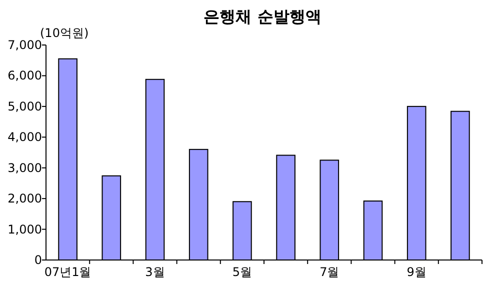 This screenshot has width=495, height=291. What do you see at coordinates (330, 272) in the screenshot?
I see `x-tick-label: 7월` at bounding box center [330, 272].